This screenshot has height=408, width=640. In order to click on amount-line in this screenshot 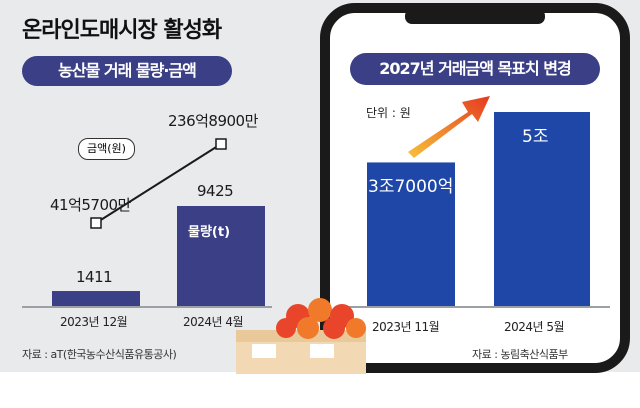, I will do `click(158, 183)`.